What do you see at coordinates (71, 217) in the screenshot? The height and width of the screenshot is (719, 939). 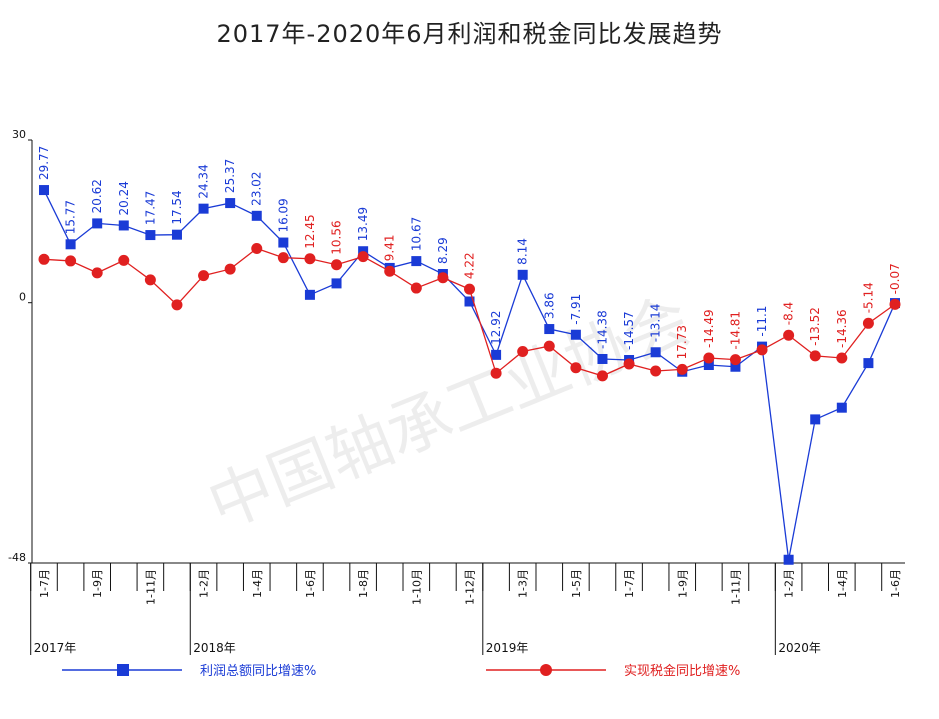 I see `data-label: 15.77` at bounding box center [71, 217].